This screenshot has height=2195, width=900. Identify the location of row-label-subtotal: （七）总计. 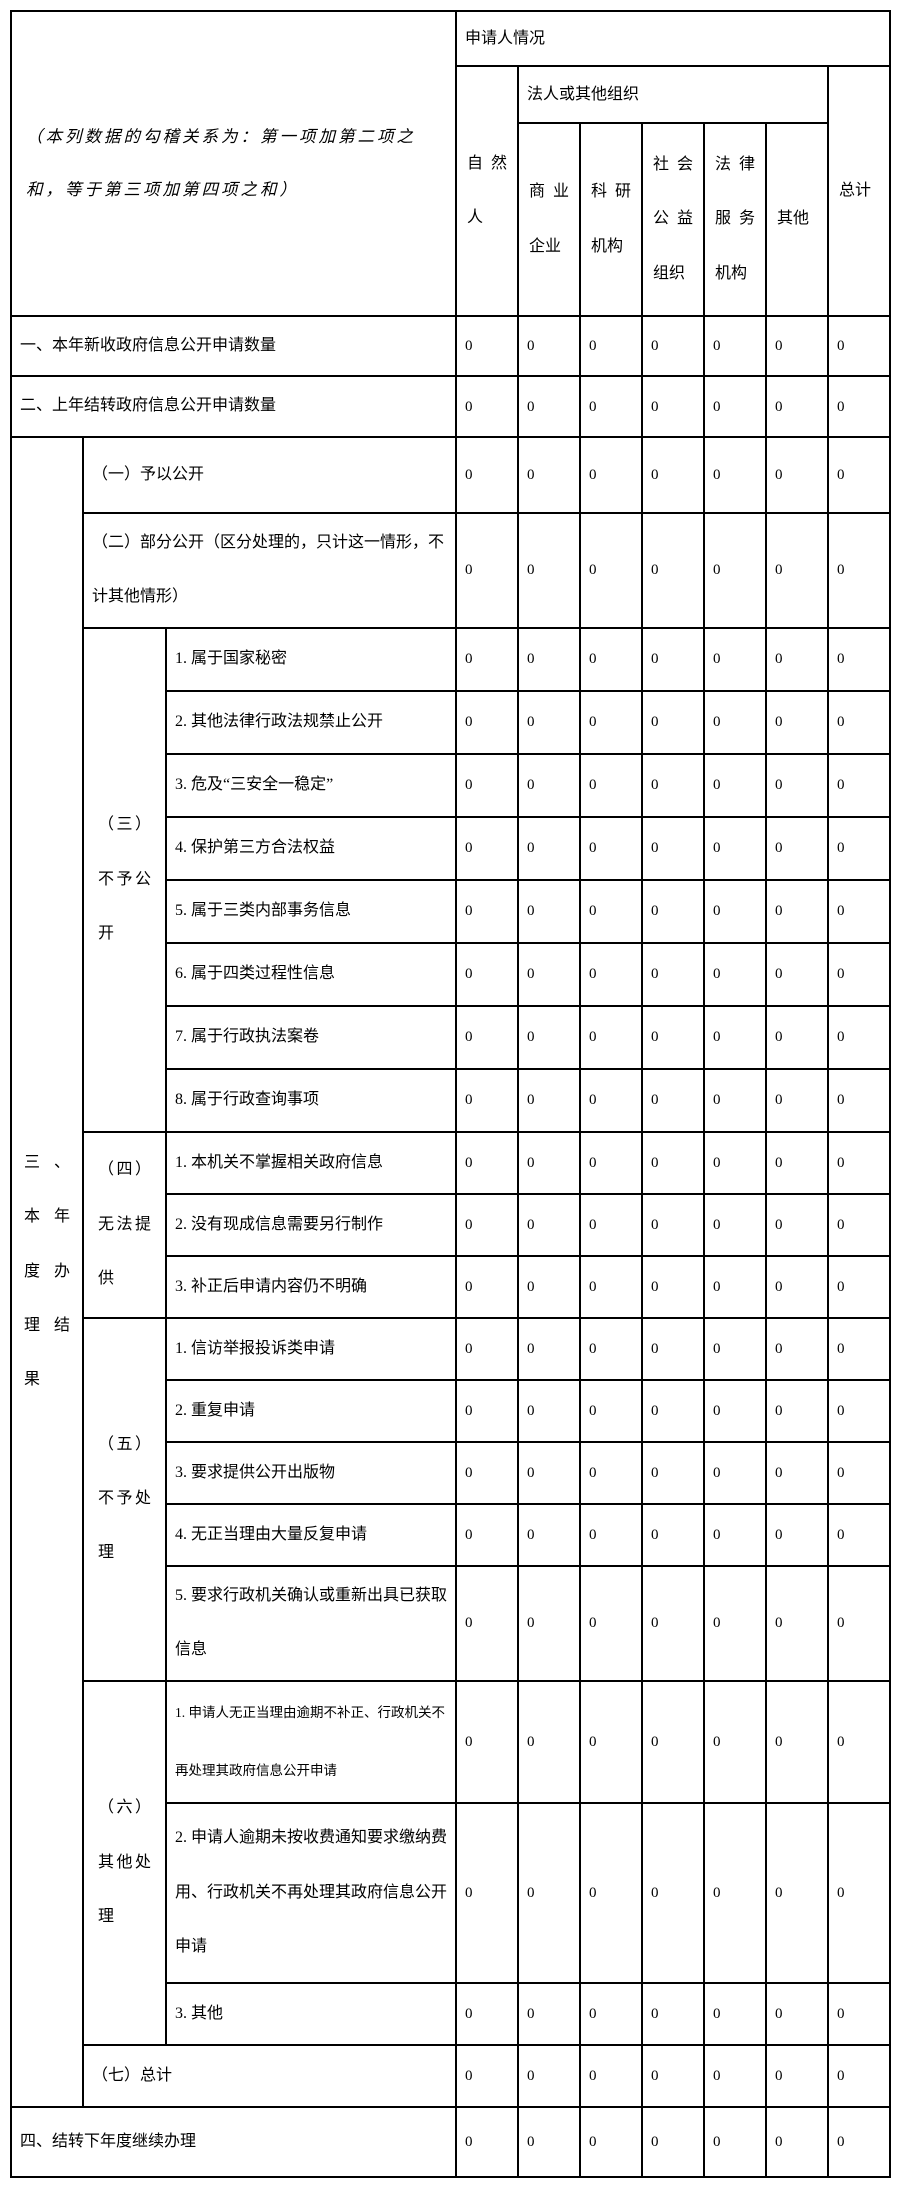
(269, 2075).